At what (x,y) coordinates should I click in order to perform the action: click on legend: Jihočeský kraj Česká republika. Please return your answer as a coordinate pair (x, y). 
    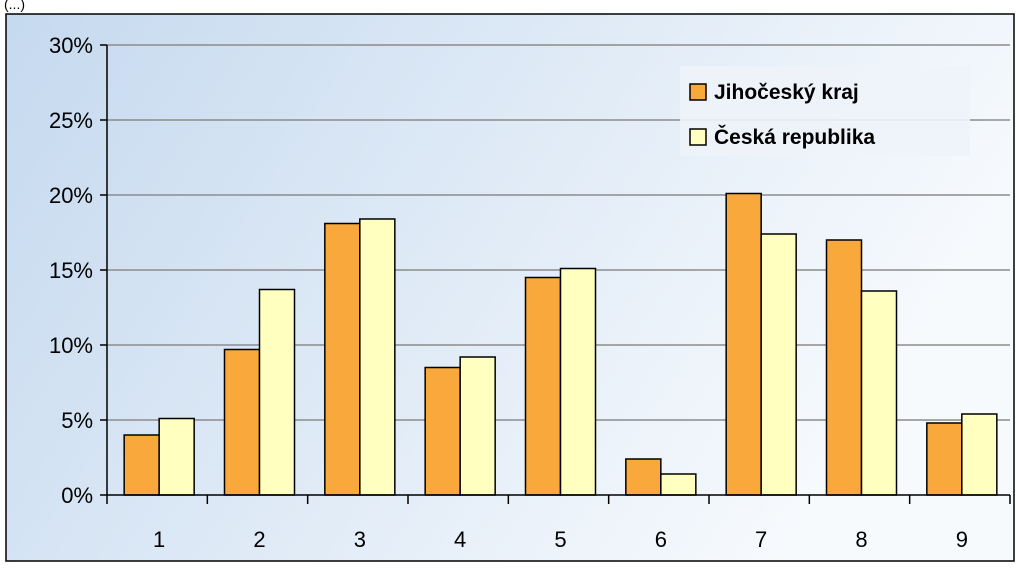
    Looking at the image, I should click on (825, 111).